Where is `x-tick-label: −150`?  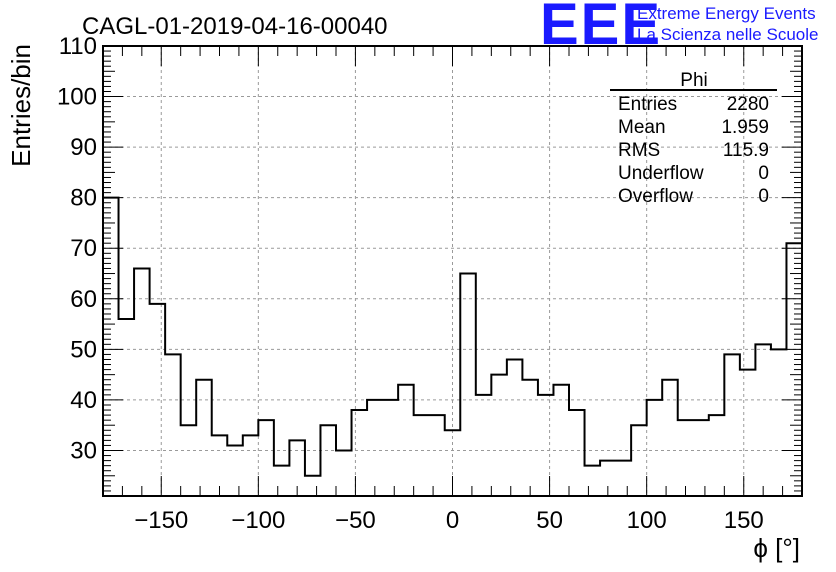 x-tick-label: −150 is located at coordinates (161, 520).